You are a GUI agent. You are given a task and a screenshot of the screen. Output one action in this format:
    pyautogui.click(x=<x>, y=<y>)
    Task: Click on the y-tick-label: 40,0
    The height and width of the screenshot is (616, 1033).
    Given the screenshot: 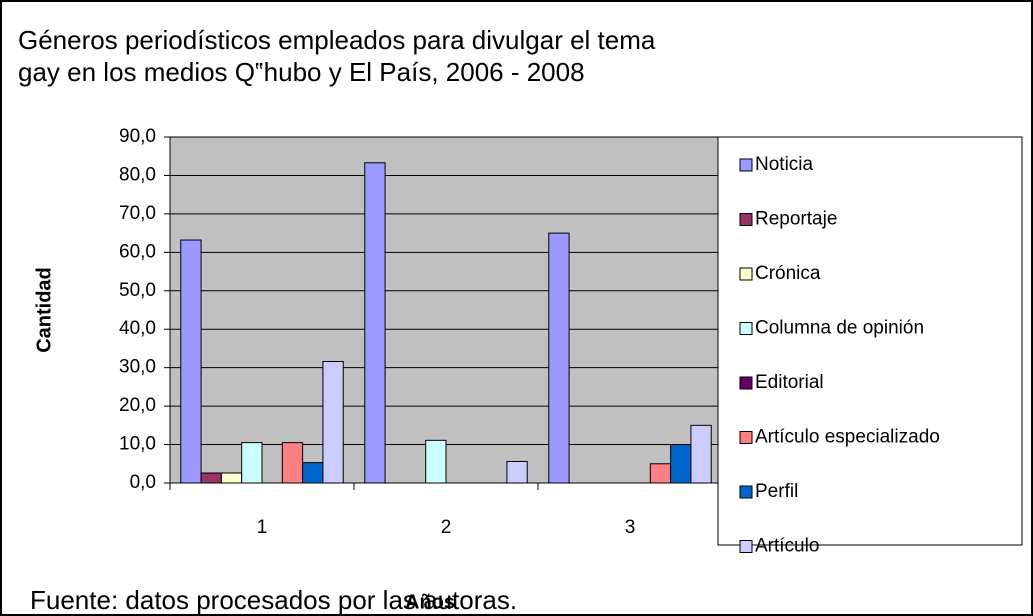 What is the action you would take?
    pyautogui.click(x=137, y=328)
    